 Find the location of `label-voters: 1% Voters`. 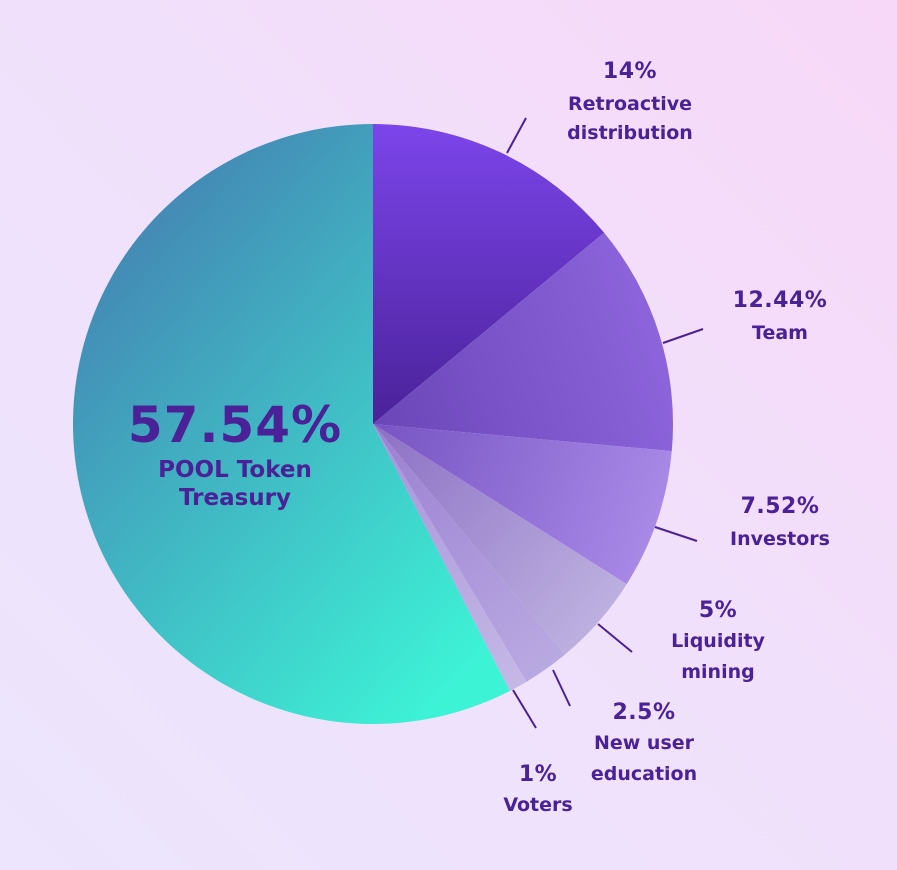

label-voters: 1% Voters is located at coordinates (538, 789).